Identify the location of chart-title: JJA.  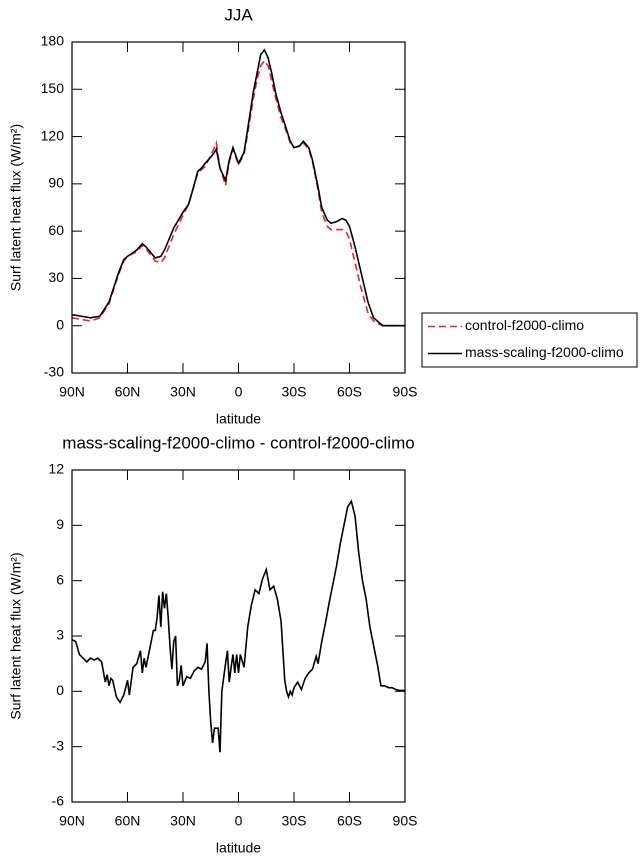
(238, 14).